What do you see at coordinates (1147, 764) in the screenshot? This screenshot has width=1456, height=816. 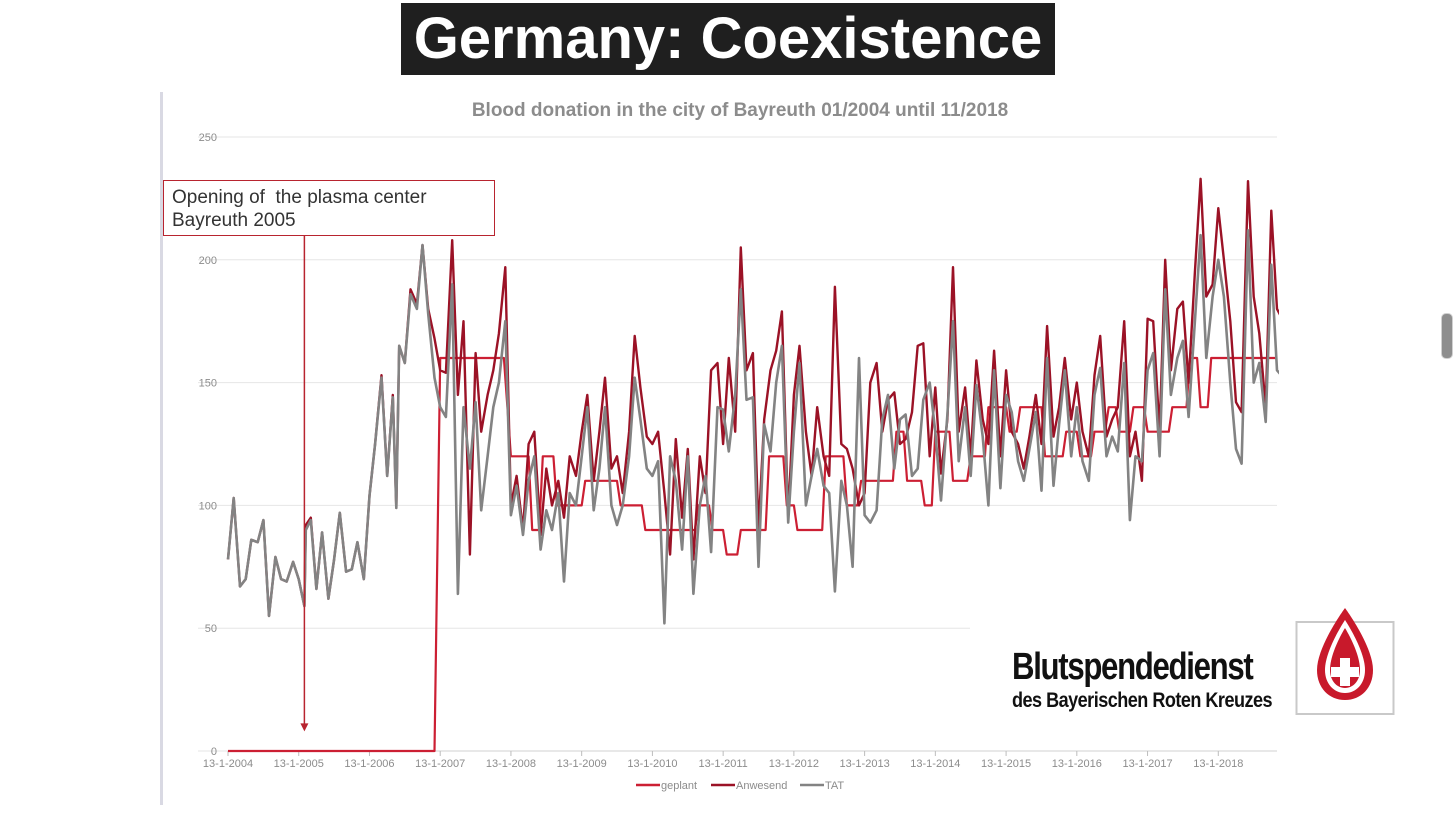 I see `x-tick-label: 13-1-2017` at bounding box center [1147, 764].